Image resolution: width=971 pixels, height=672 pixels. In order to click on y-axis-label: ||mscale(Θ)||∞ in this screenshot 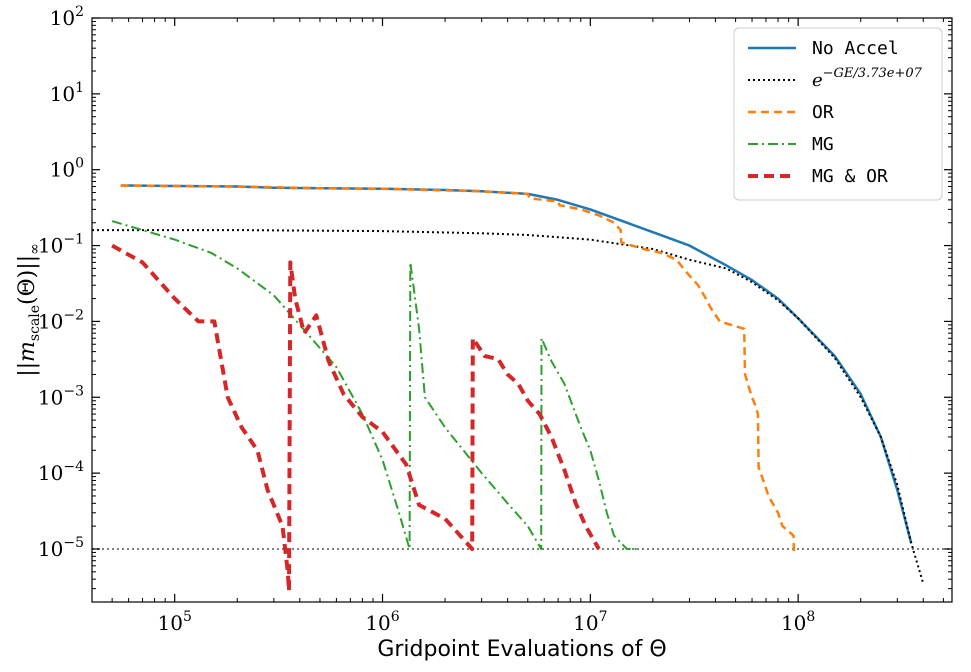, I will do `click(29, 310)`.